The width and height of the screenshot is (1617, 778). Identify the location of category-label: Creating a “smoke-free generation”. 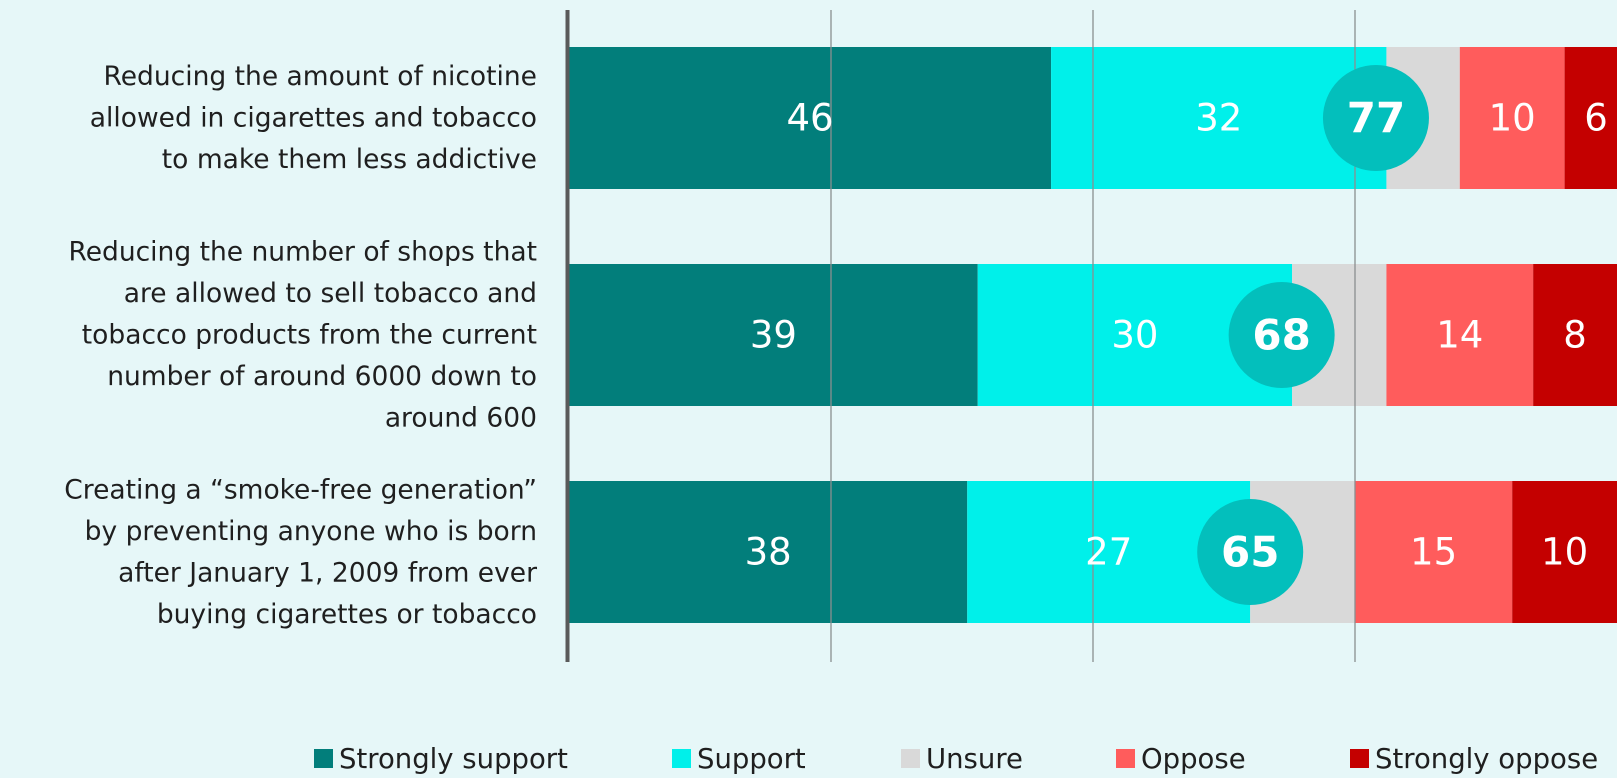
(300, 489).